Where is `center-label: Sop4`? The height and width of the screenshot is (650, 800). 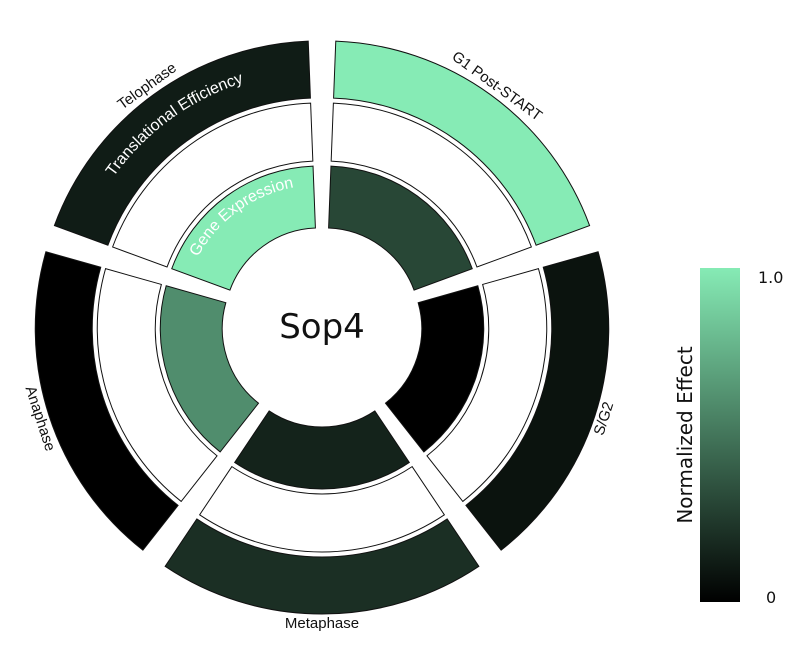
center-label: Sop4 is located at coordinates (322, 327).